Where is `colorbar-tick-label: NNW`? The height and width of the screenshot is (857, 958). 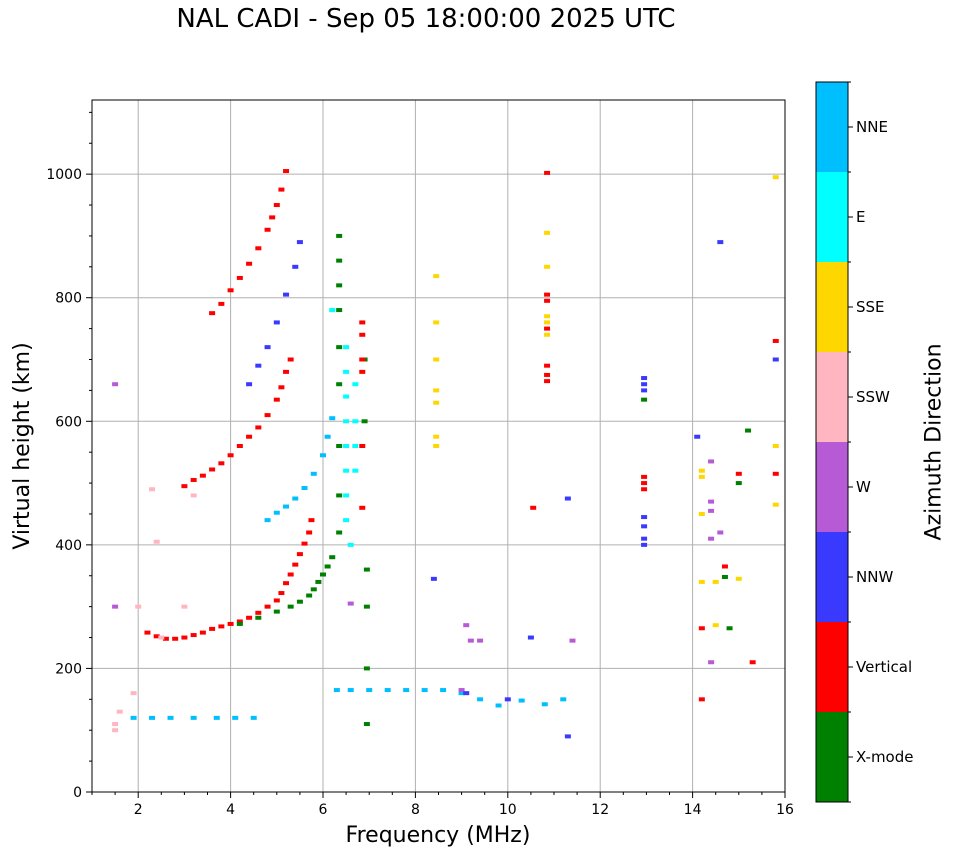 colorbar-tick-label: NNW is located at coordinates (874, 577).